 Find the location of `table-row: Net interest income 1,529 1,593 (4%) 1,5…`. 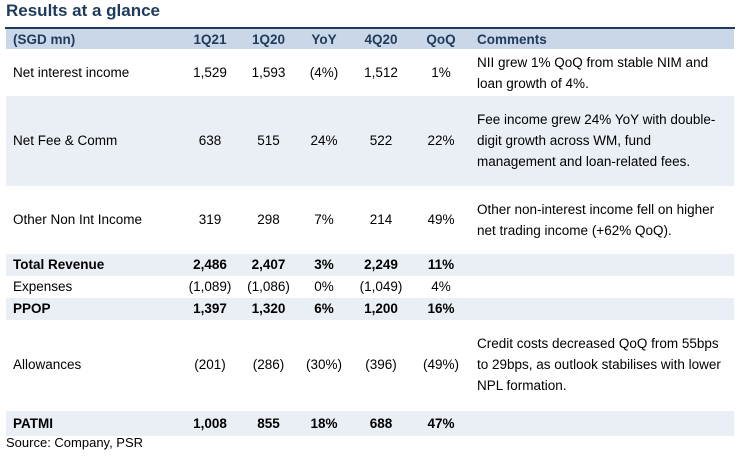

table-row: Net interest income 1,529 1,593 (4%) 1,5… is located at coordinates (370, 73).